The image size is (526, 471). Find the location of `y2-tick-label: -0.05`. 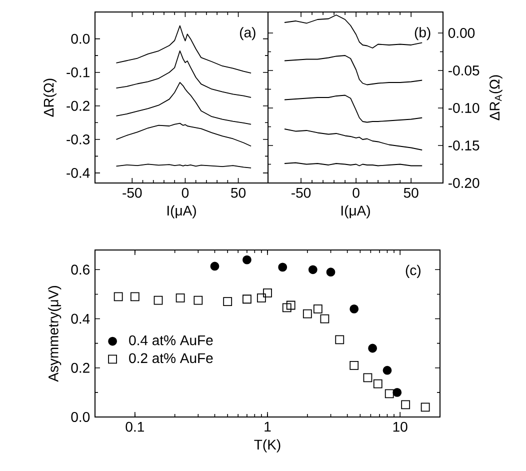

y2-tick-label: -0.05 is located at coordinates (464, 71).